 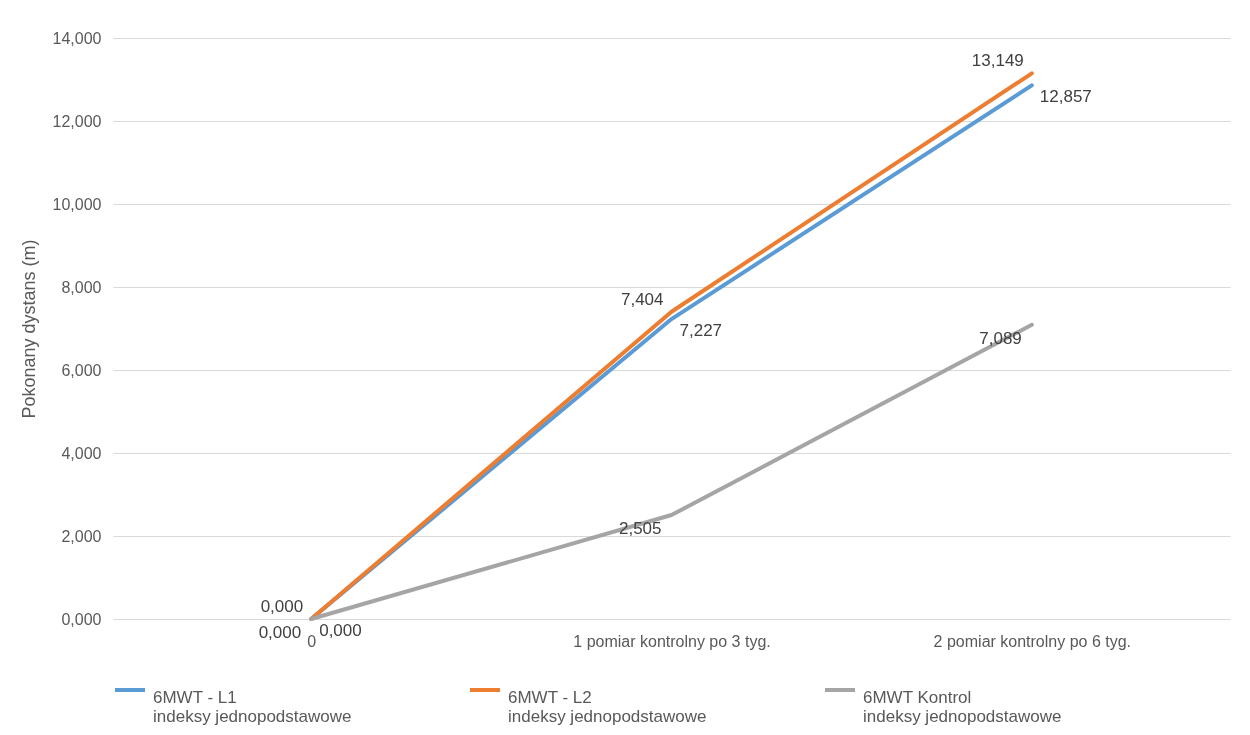 I want to click on data-label: 7,089, so click(x=1000, y=338).